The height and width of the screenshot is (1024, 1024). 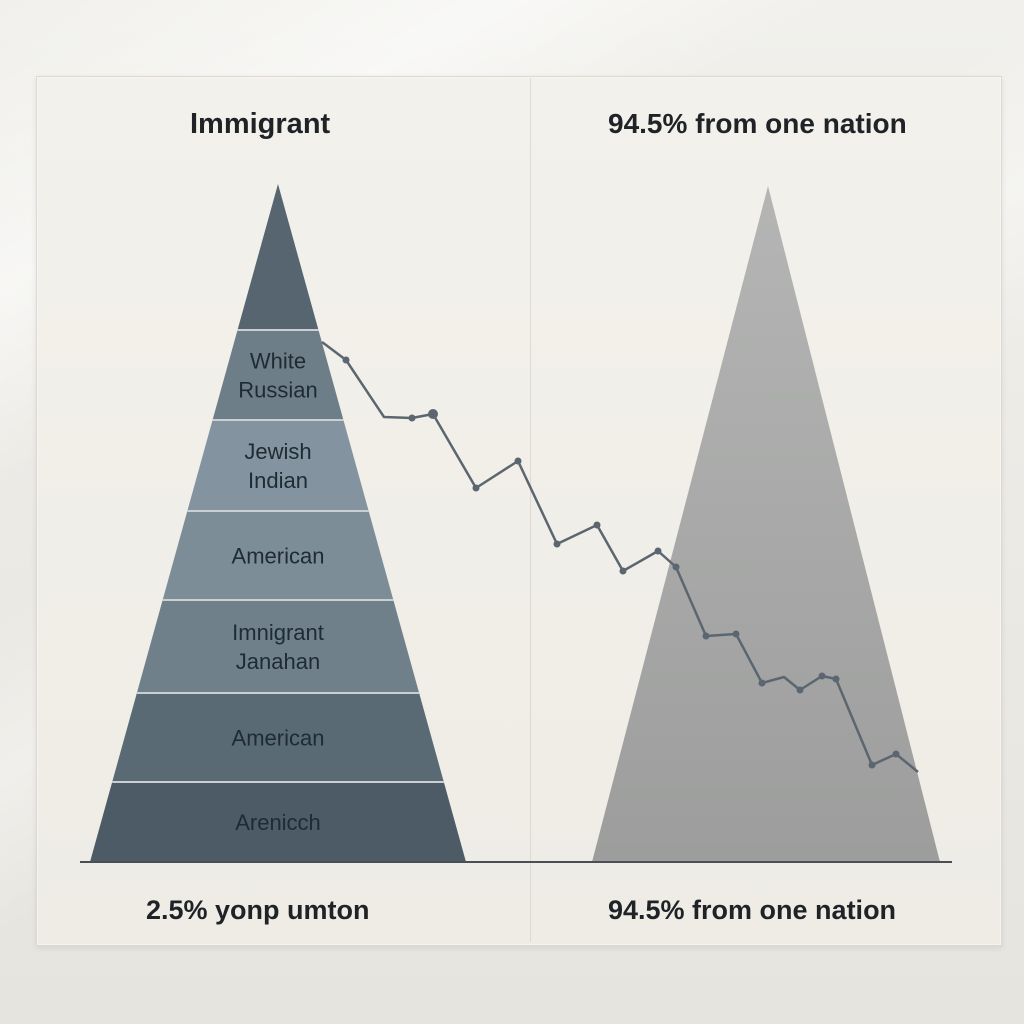 What do you see at coordinates (278, 480) in the screenshot?
I see `tier-label: Indian` at bounding box center [278, 480].